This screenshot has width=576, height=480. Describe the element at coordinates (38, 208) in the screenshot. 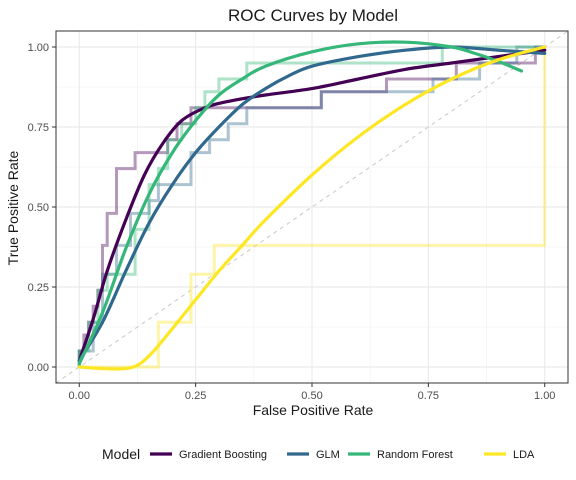

I see `y-tick-label: 0.50` at that location.